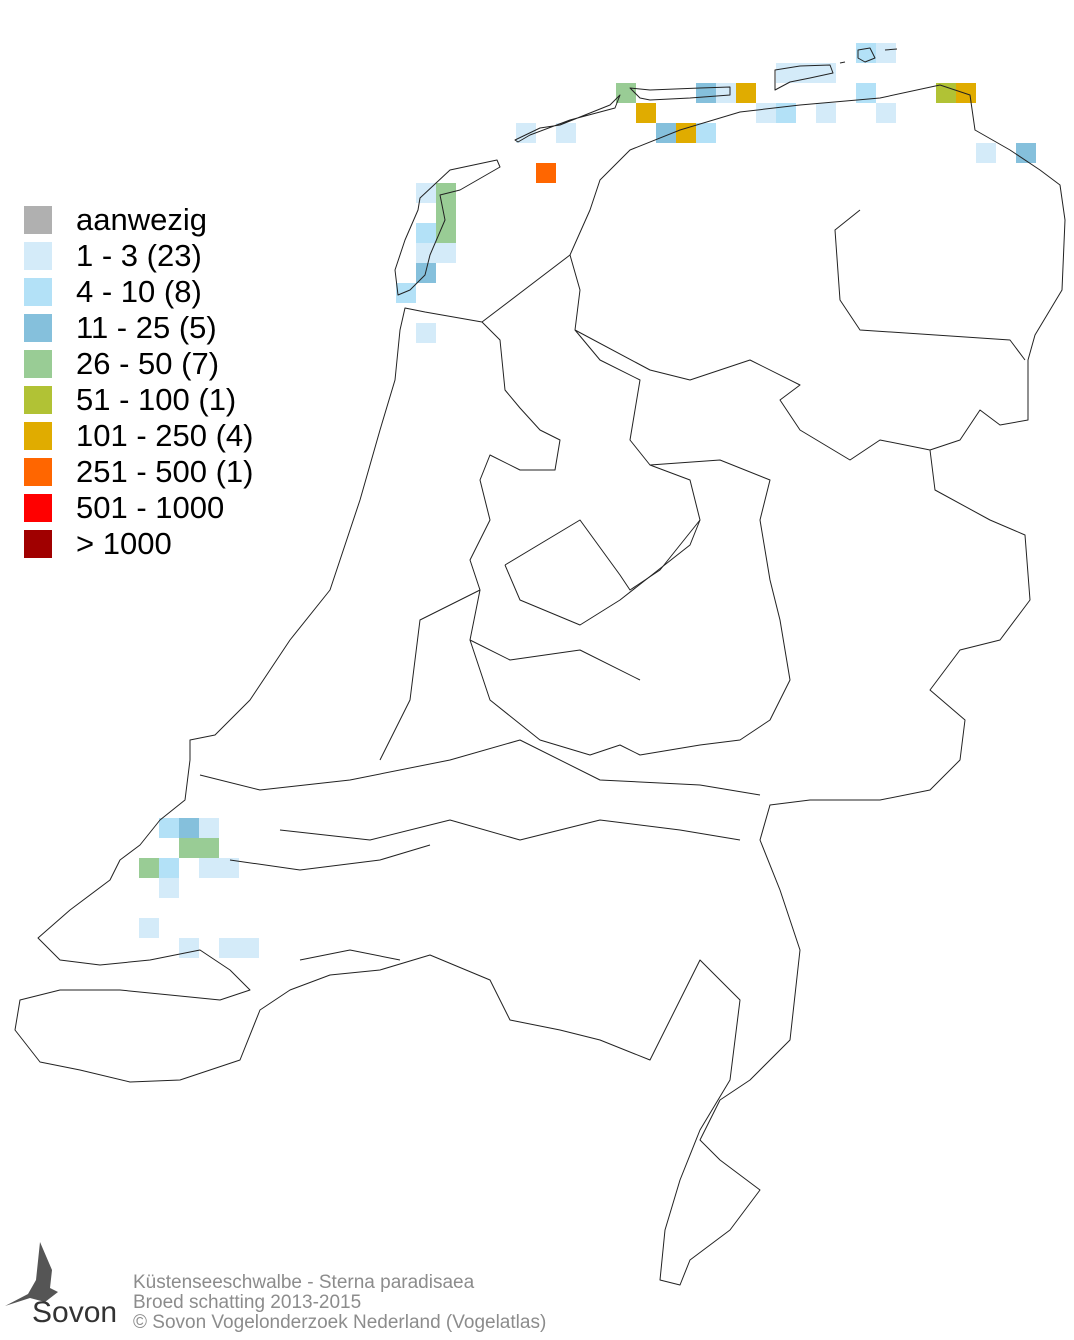 The image size is (1074, 1340). I want to click on texel, so click(447, 227).